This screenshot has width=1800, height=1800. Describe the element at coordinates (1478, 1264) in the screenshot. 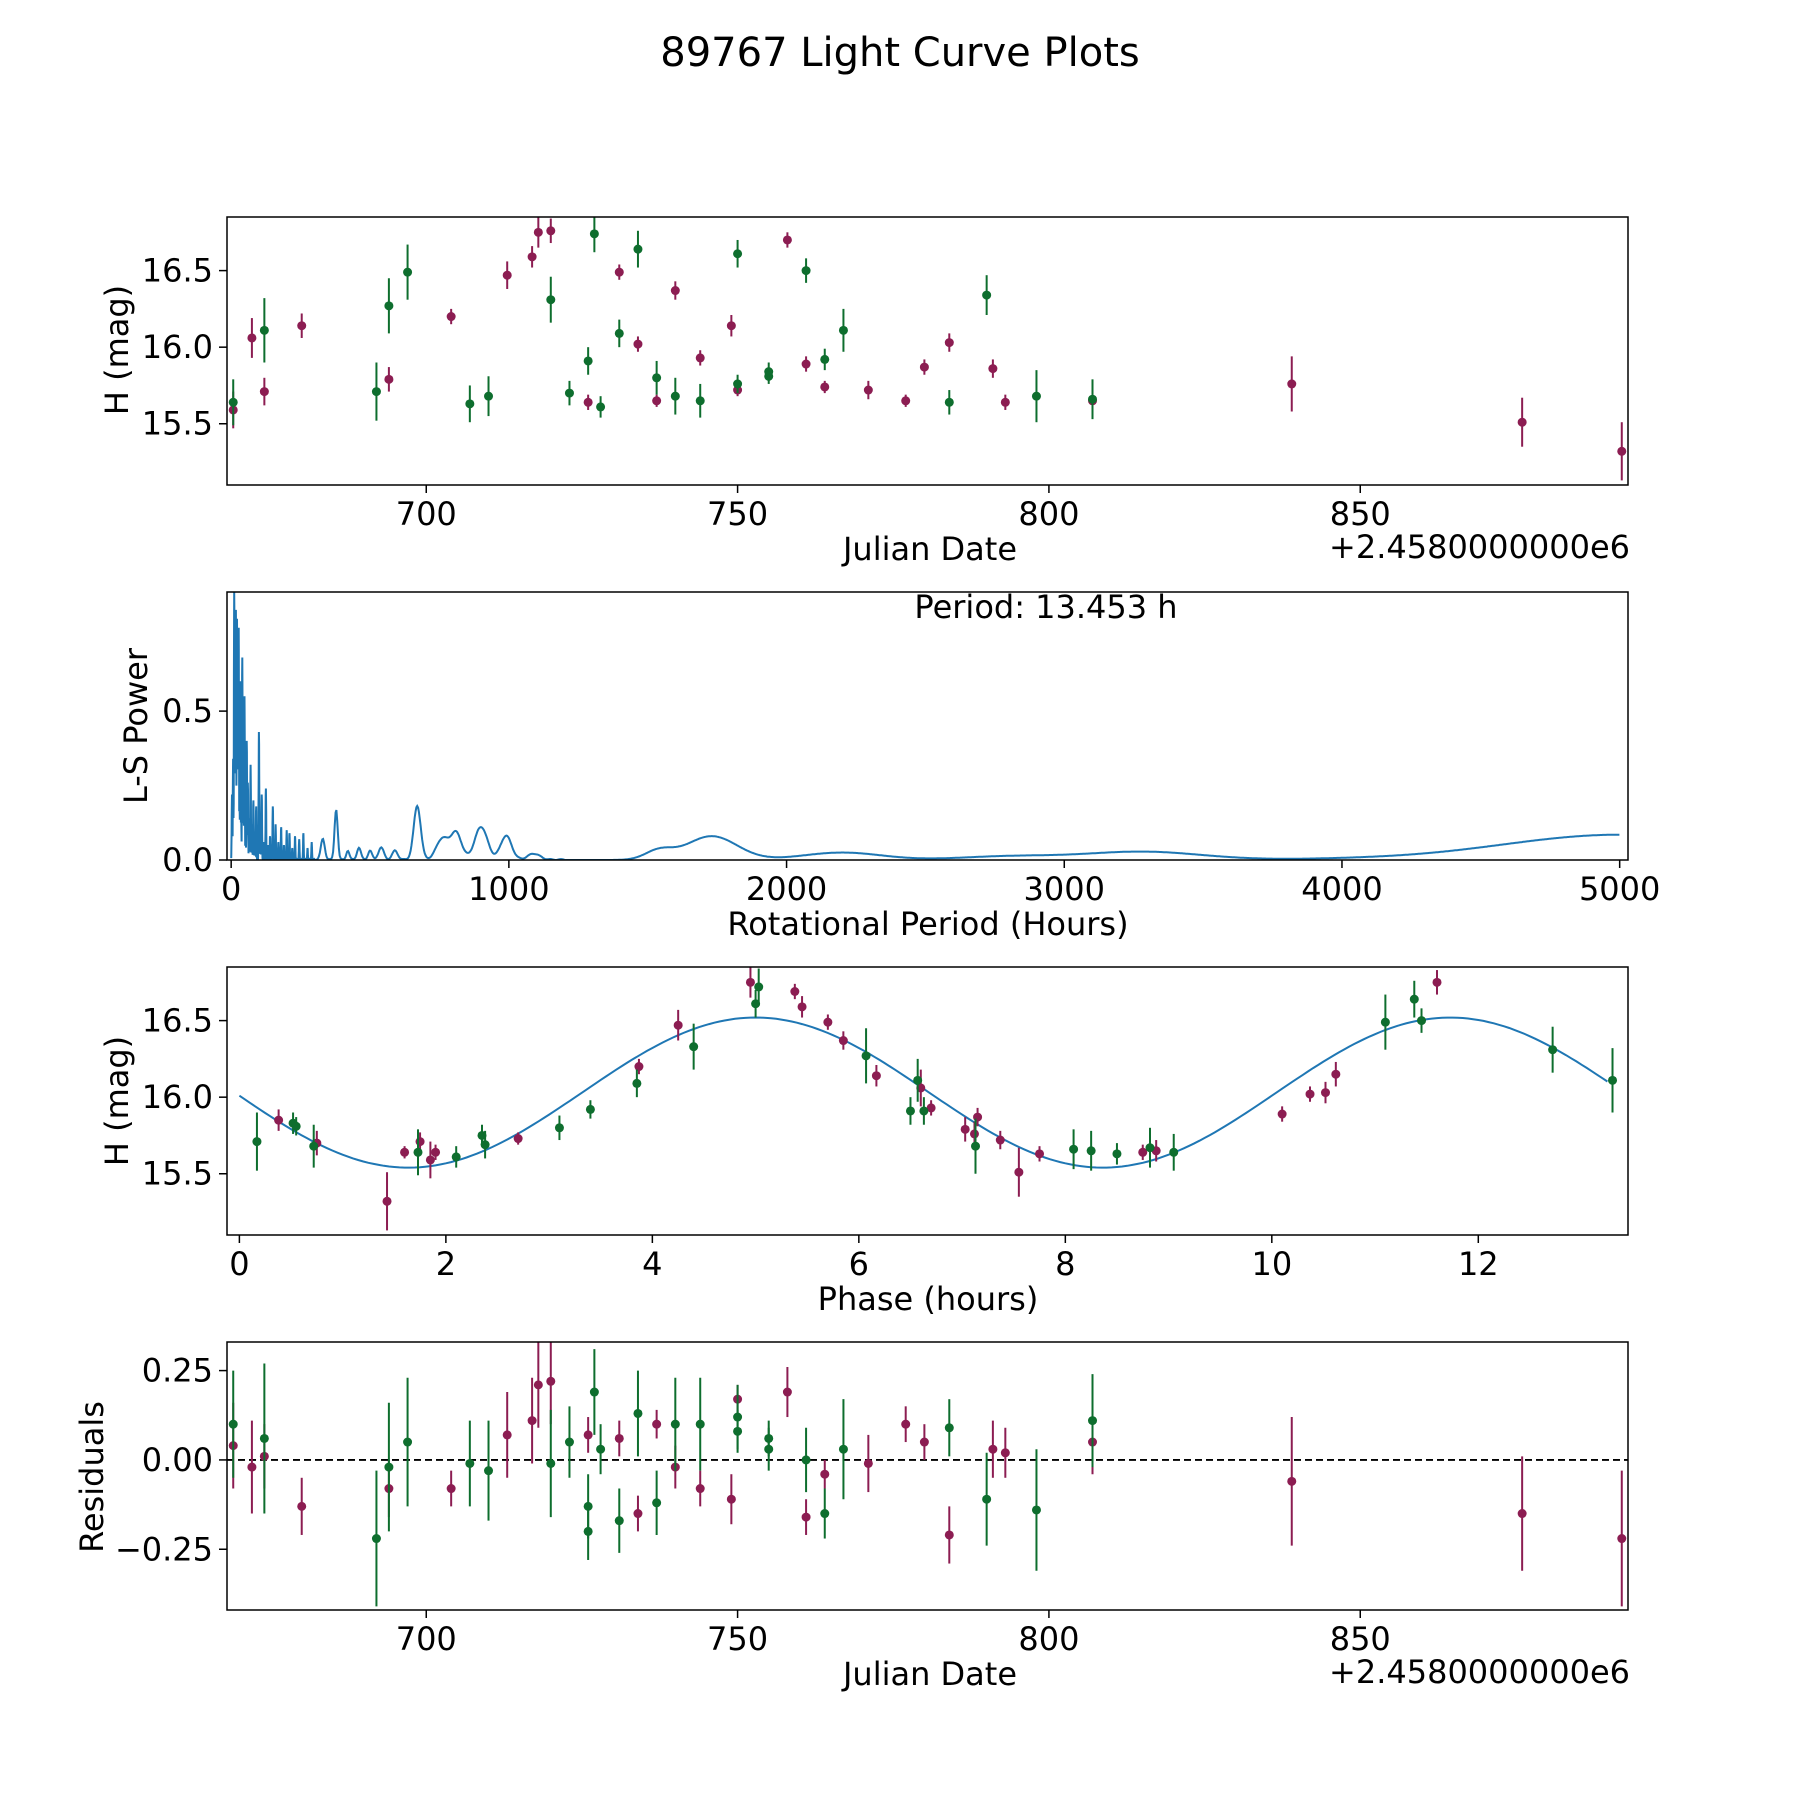

I see `x-tick-label: 12` at that location.